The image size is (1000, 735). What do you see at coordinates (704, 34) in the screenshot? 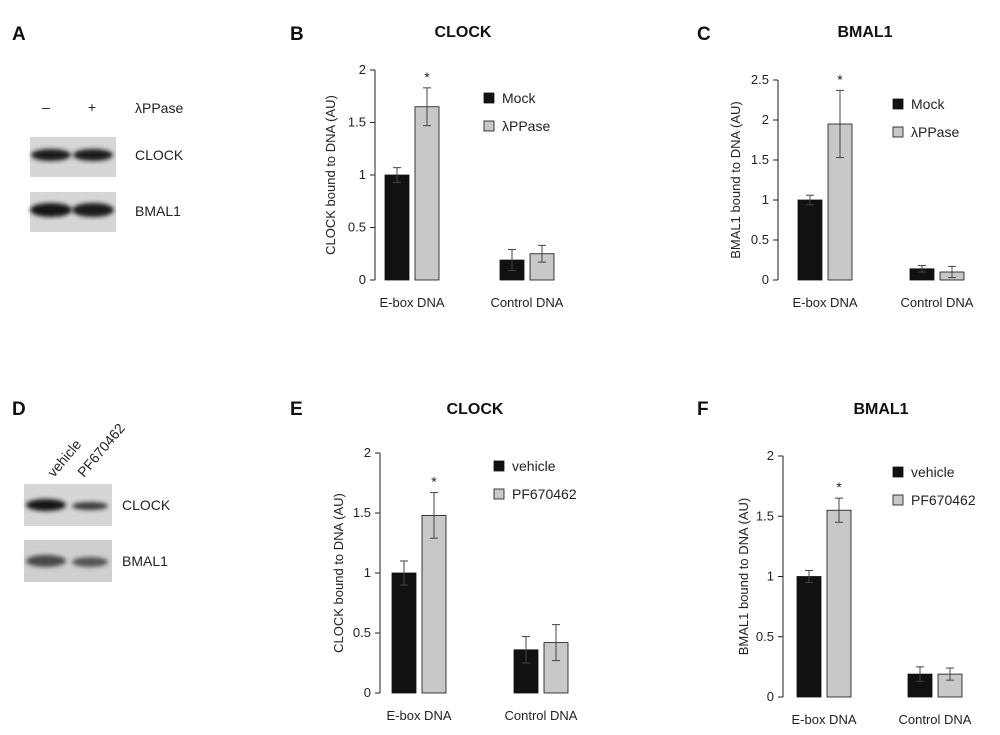
I see `panel-letter: C` at bounding box center [704, 34].